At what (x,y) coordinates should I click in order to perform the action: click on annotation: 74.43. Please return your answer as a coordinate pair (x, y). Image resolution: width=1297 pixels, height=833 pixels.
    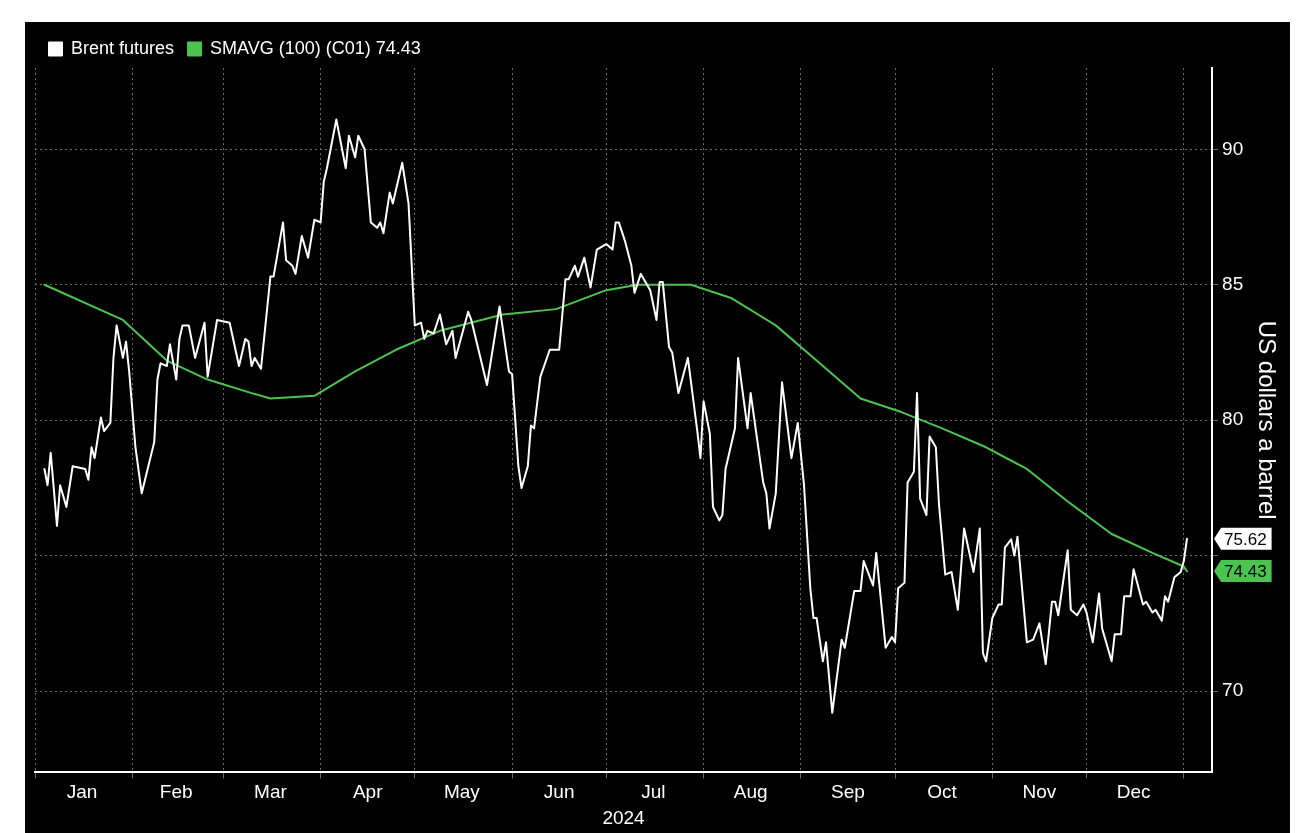
    Looking at the image, I should click on (1245, 571).